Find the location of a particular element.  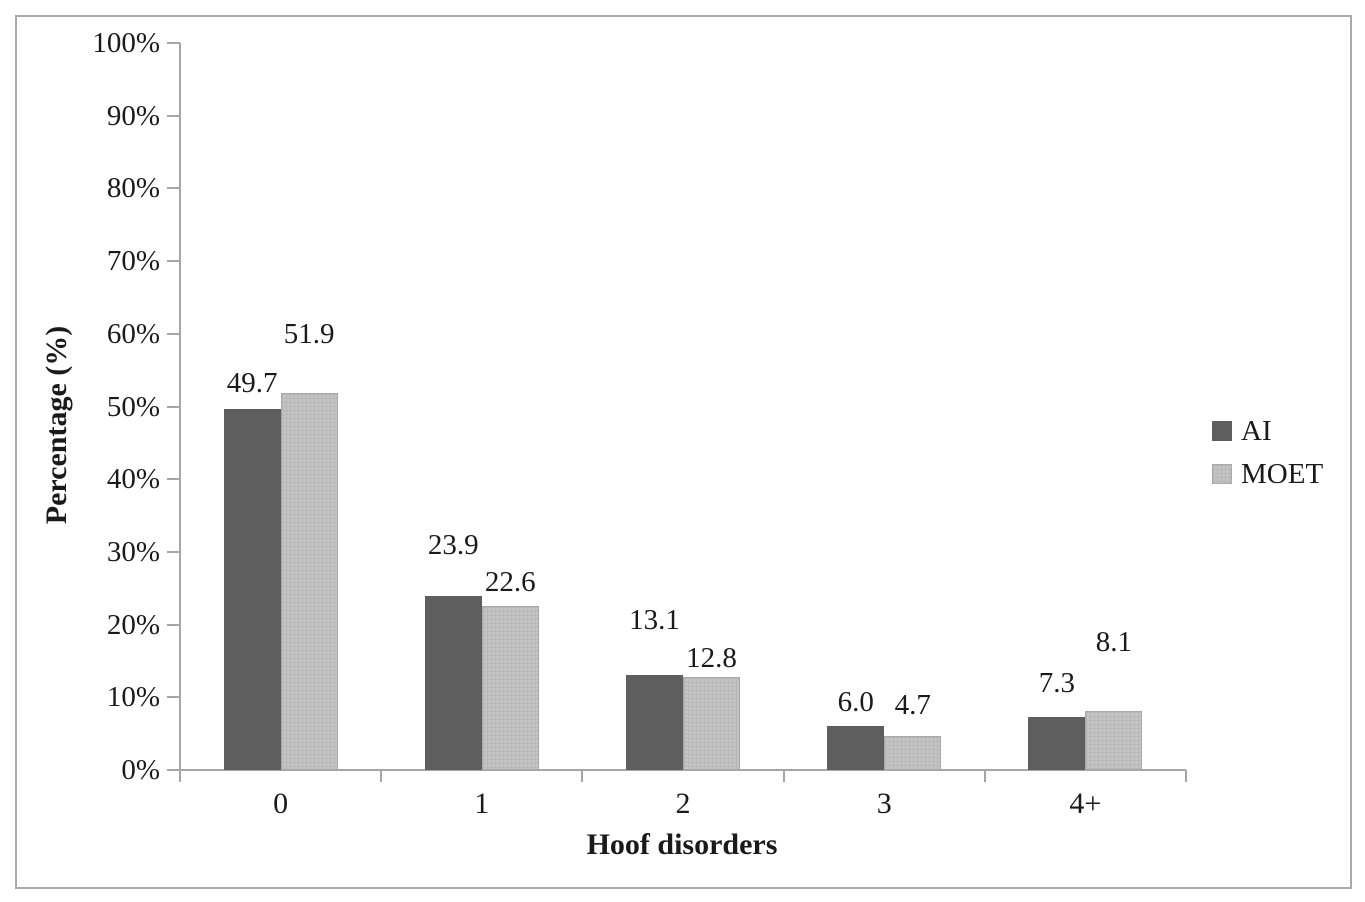

x-axis-title: Hoof disorders is located at coordinates (682, 844).